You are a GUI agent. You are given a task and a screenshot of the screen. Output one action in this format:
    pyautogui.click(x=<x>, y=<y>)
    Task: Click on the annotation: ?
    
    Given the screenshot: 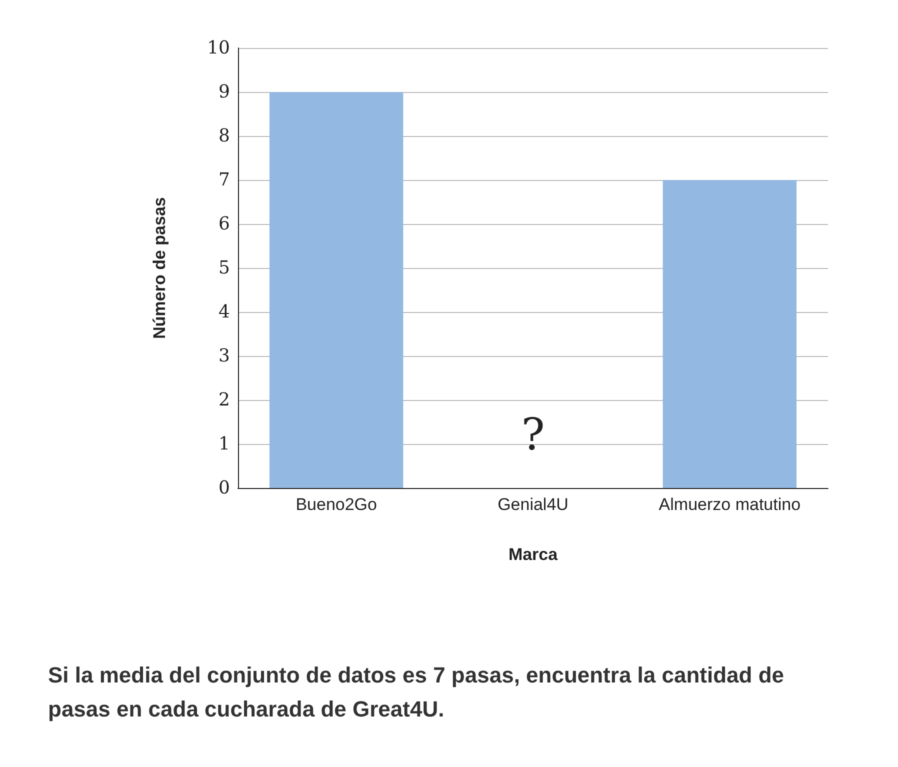 What is the action you would take?
    pyautogui.click(x=533, y=435)
    